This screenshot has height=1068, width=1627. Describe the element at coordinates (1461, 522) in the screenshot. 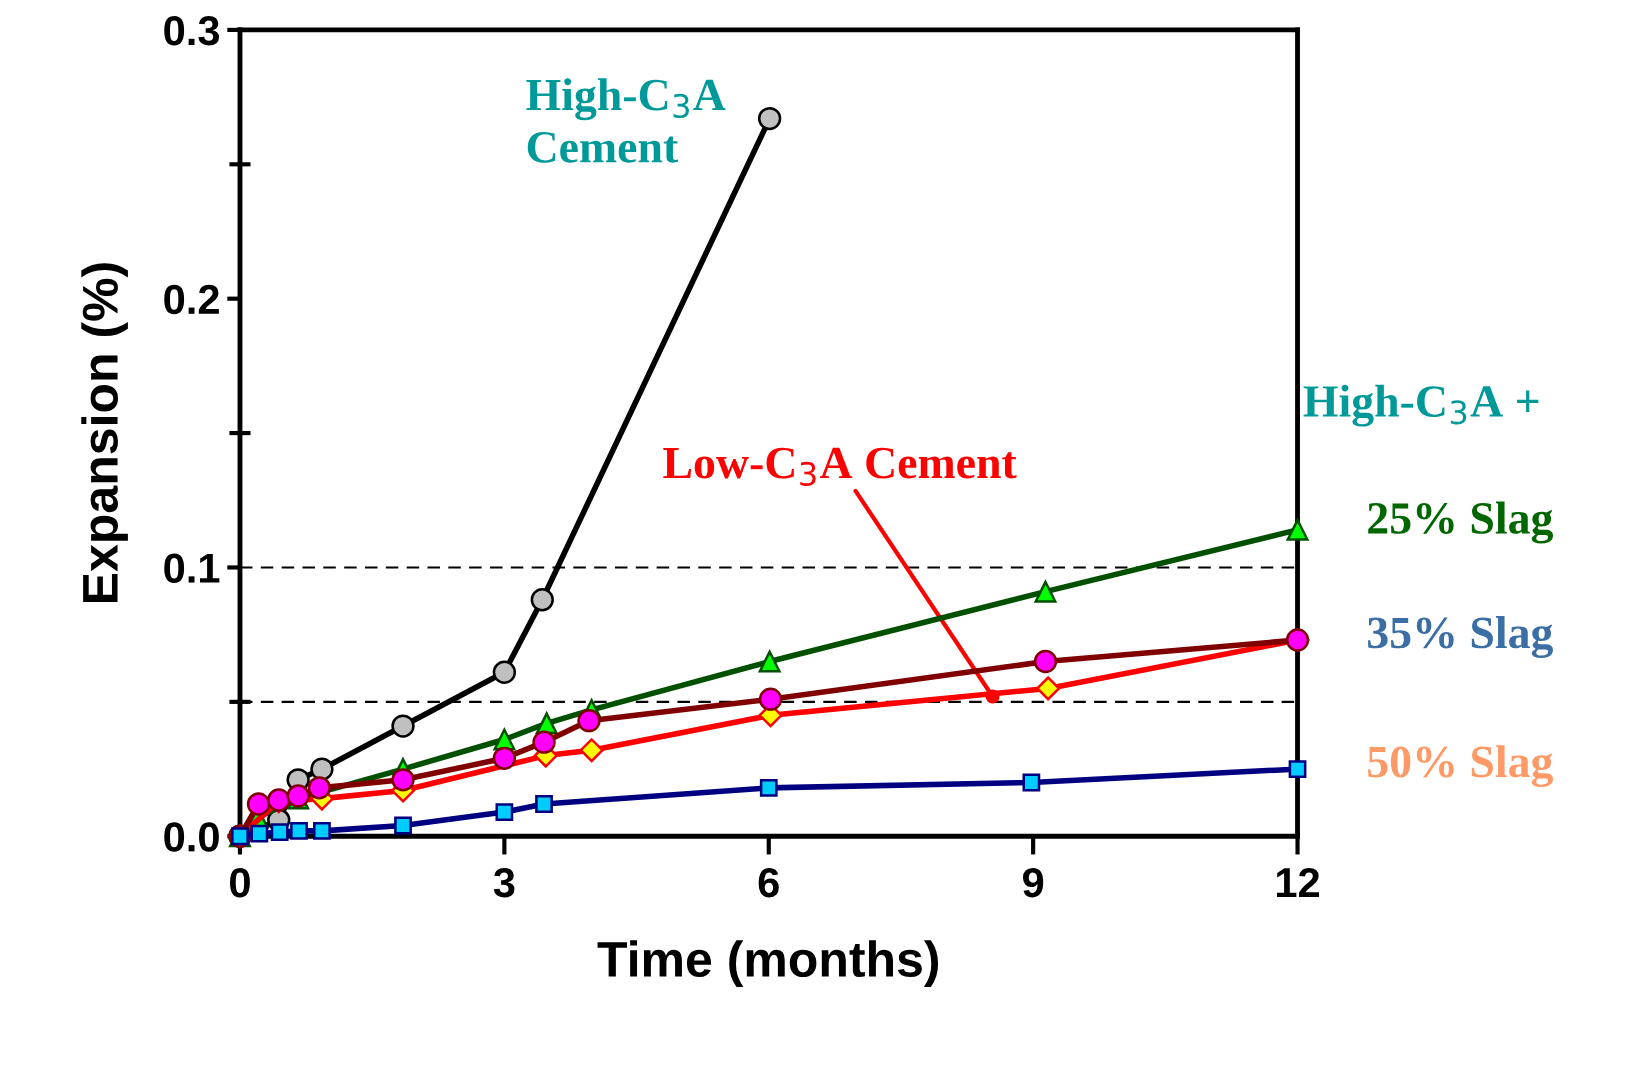

I see `text: 25% Slag` at that location.